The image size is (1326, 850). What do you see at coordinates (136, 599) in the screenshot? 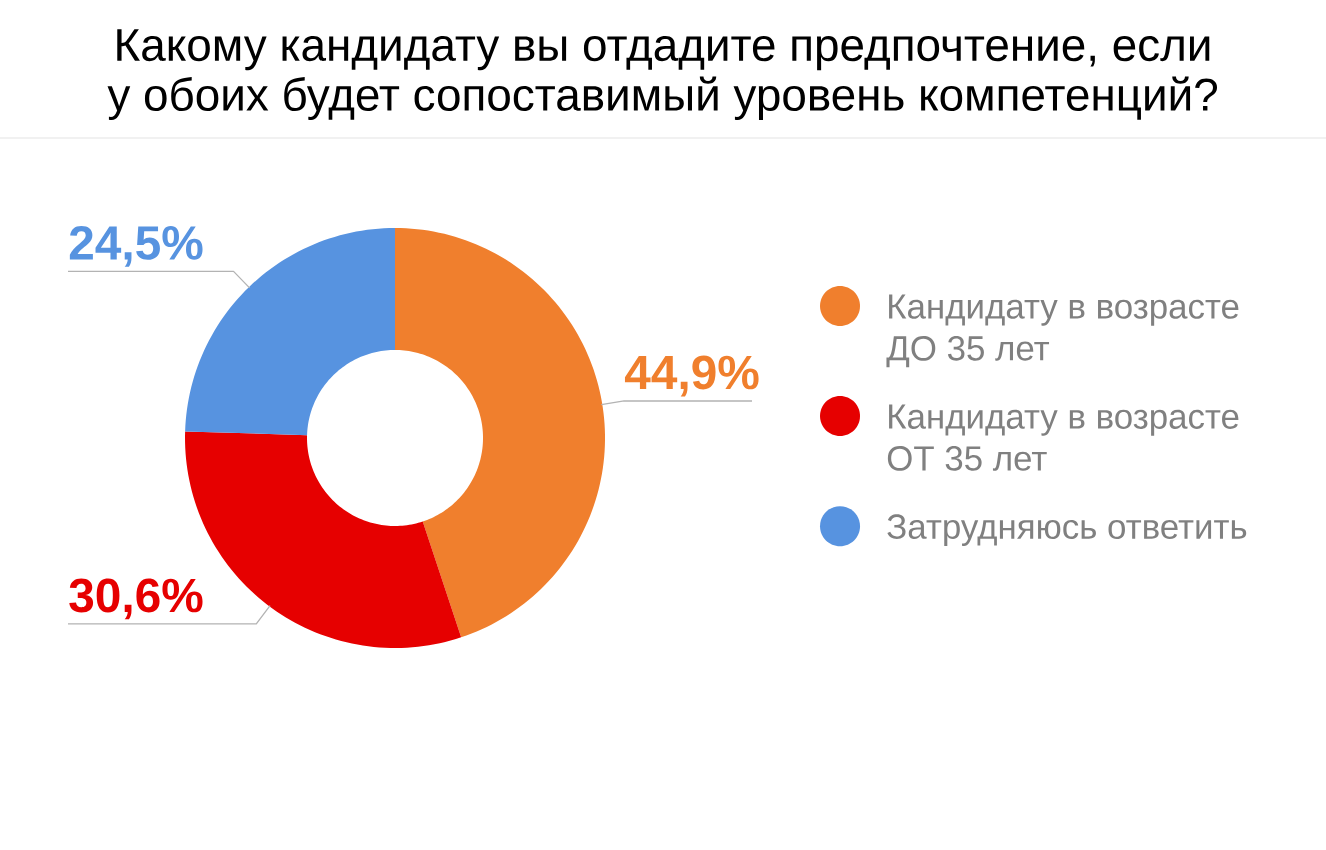
I see `data-label: 30,6%` at bounding box center [136, 599].